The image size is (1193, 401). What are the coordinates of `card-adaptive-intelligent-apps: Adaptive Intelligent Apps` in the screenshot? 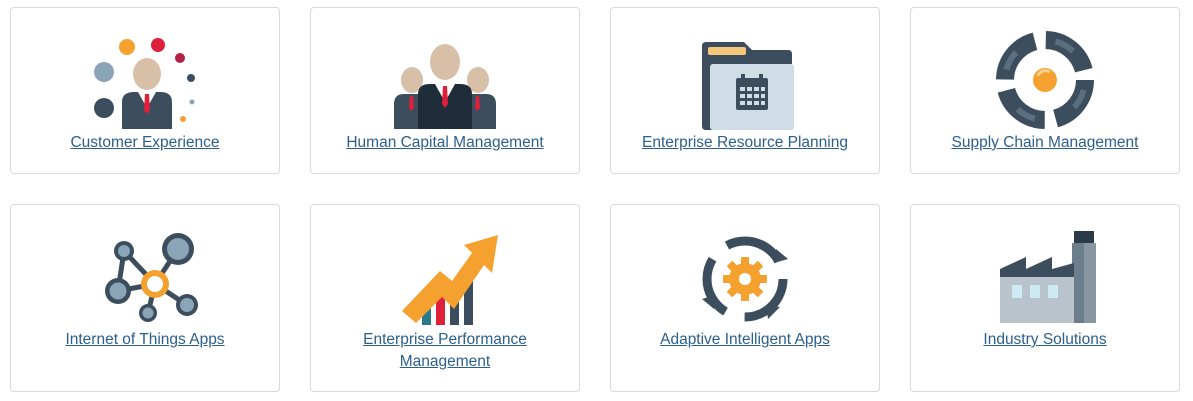 It's located at (745, 298).